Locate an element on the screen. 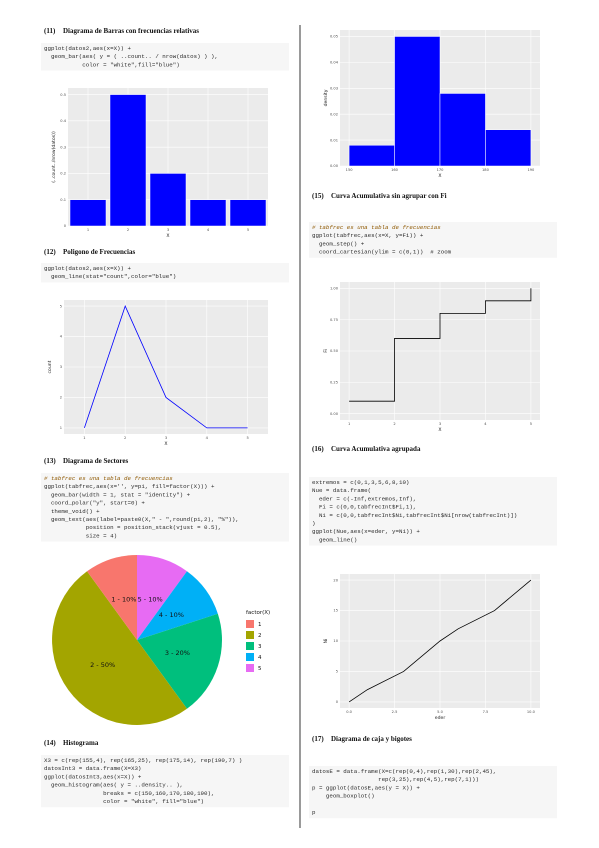 This screenshot has height=848, width=599. y-tick-label: 0.5 is located at coordinates (63, 95).